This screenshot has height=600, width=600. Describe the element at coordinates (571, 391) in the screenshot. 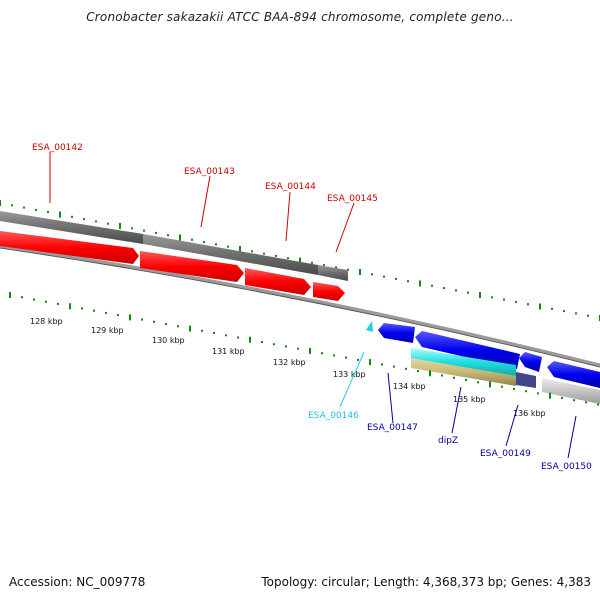

I see `light-gray-feature-band` at that location.